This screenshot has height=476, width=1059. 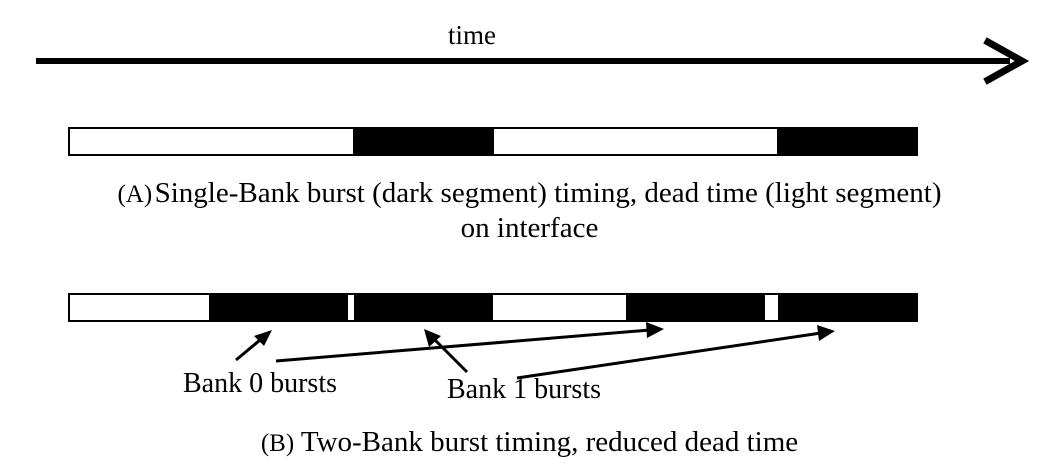 I want to click on bank1-bursts-label: Bank 1 bursts, so click(x=524, y=389).